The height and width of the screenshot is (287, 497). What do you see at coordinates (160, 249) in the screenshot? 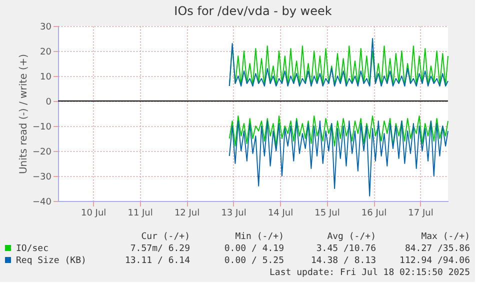
I see `text: 7.57m/ 6.29` at bounding box center [160, 249].